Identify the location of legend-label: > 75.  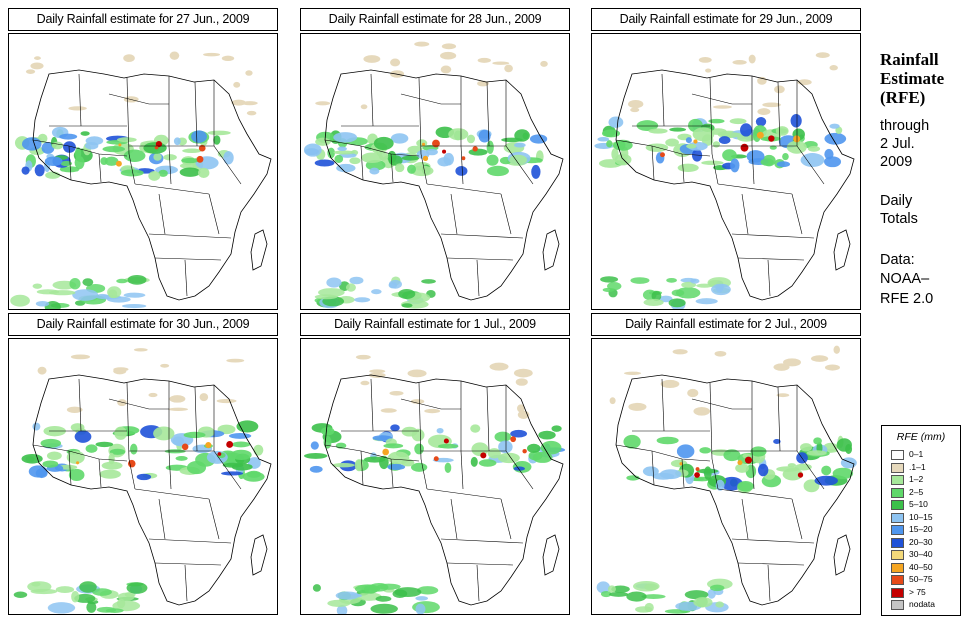
(917, 591).